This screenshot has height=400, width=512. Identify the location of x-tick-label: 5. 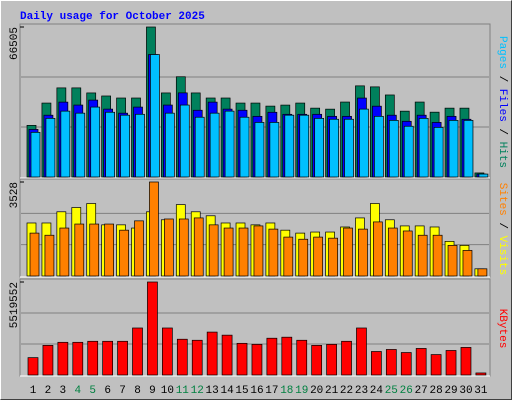
(92, 391).